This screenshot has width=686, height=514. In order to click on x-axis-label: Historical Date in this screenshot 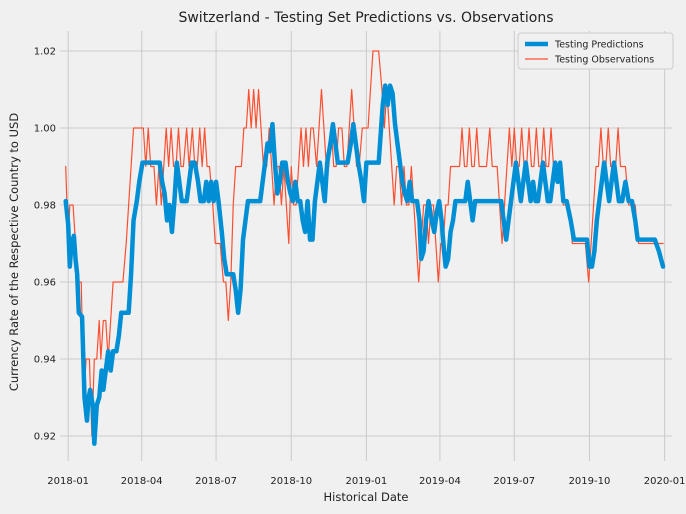, I will do `click(365, 497)`.